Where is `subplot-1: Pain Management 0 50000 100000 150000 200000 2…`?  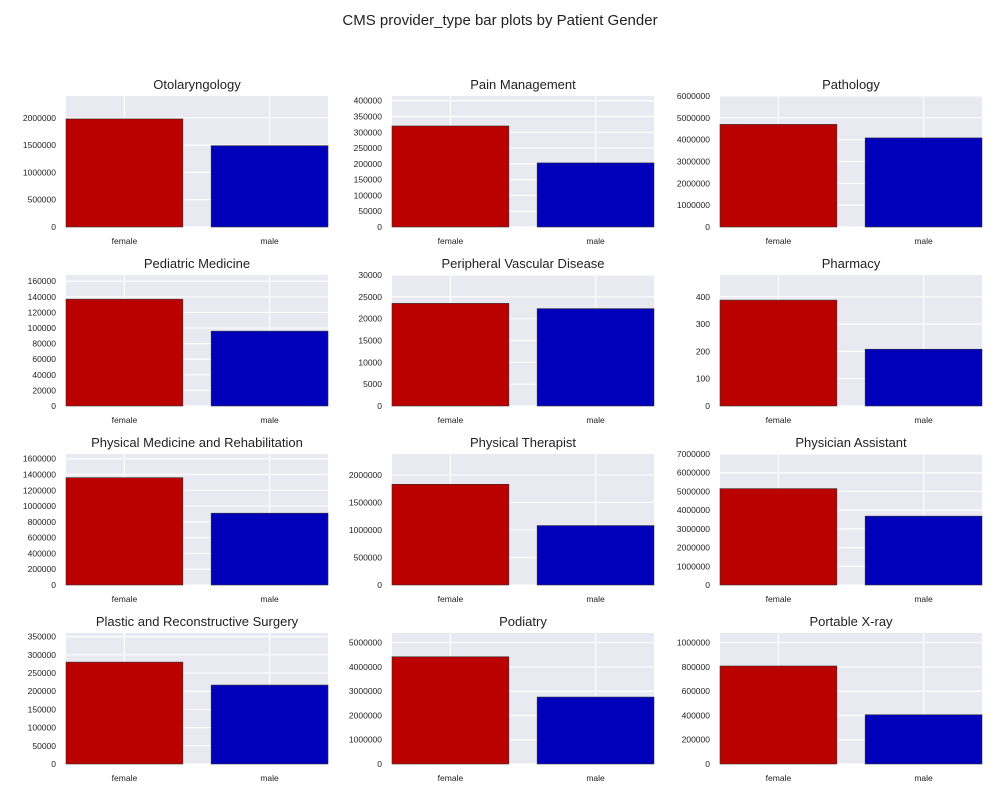
subplot-1: Pain Management 0 50000 100000 150000 200000 2… is located at coordinates (504, 161).